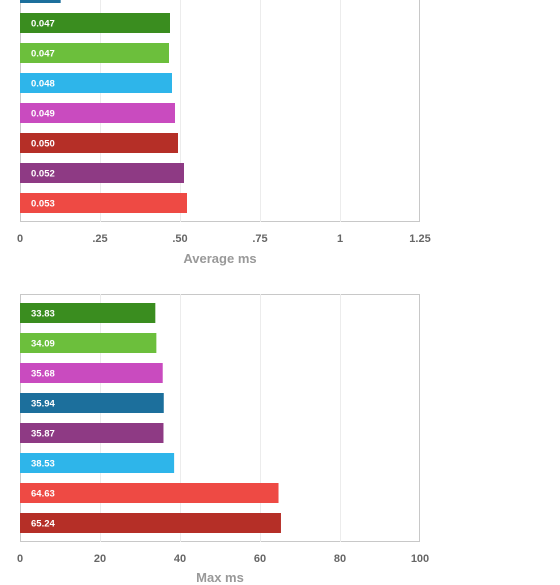  What do you see at coordinates (43, 174) in the screenshot?
I see `bar-value-label: 0.052` at bounding box center [43, 174].